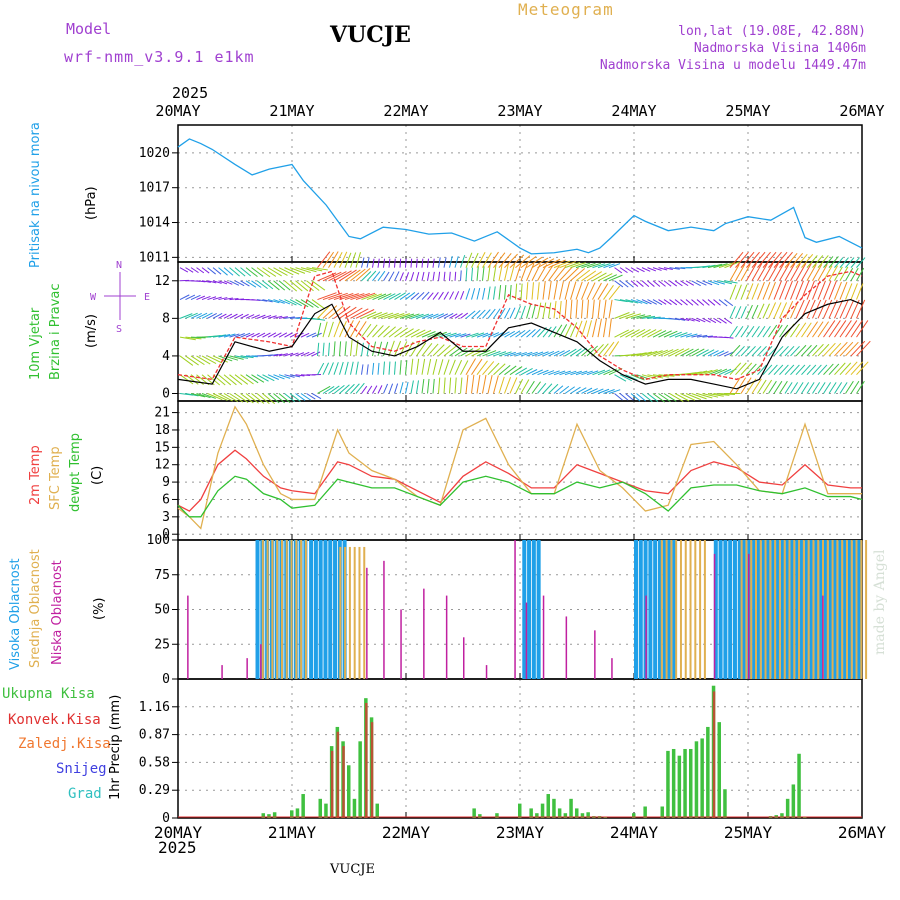  What do you see at coordinates (178, 832) in the screenshot?
I see `x-tick-label-bottom: 20MAY` at bounding box center [178, 832].